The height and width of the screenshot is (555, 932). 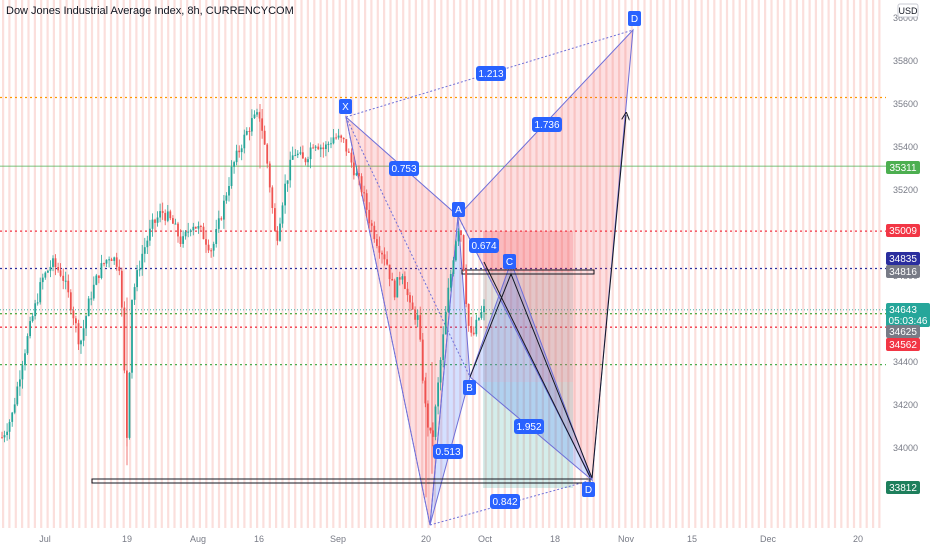 I want to click on ratio-text: 1.952, so click(x=528, y=427).